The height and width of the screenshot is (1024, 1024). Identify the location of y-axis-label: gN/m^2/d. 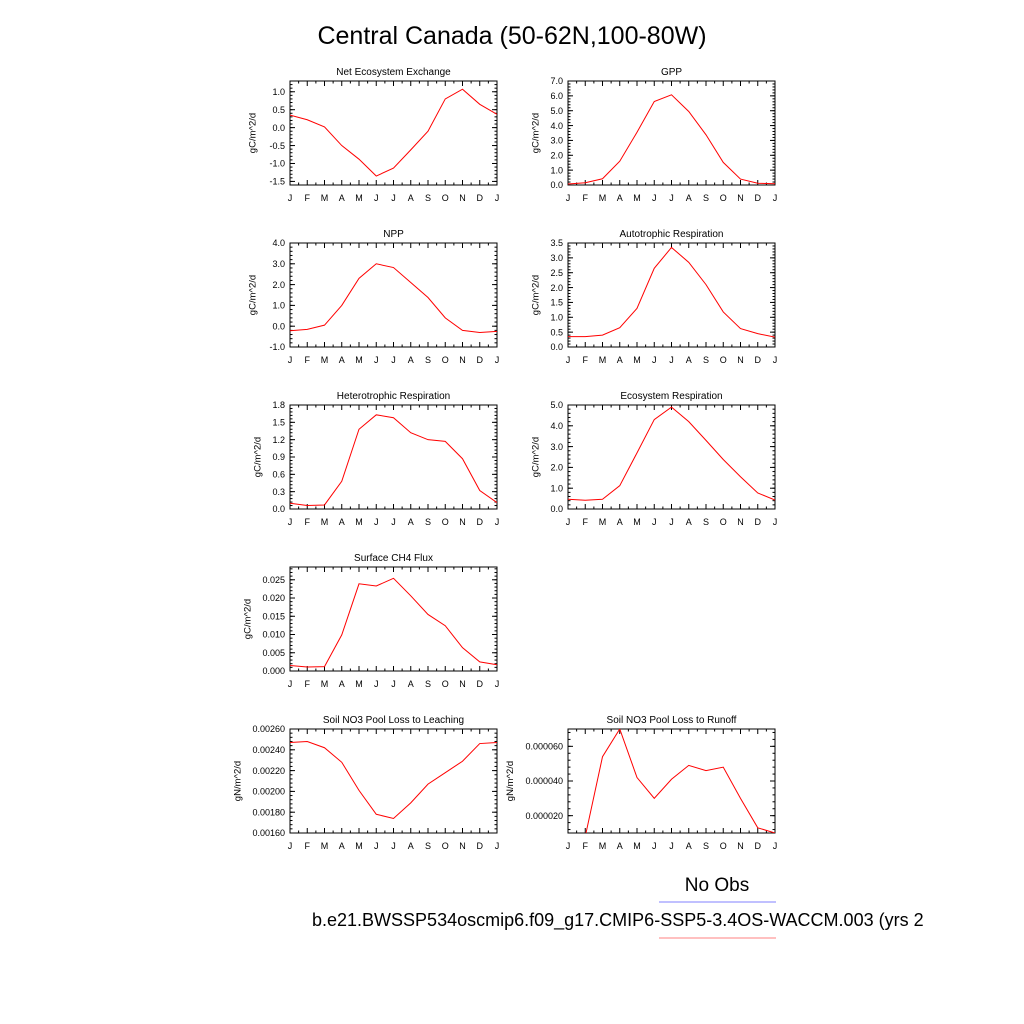
(237, 781).